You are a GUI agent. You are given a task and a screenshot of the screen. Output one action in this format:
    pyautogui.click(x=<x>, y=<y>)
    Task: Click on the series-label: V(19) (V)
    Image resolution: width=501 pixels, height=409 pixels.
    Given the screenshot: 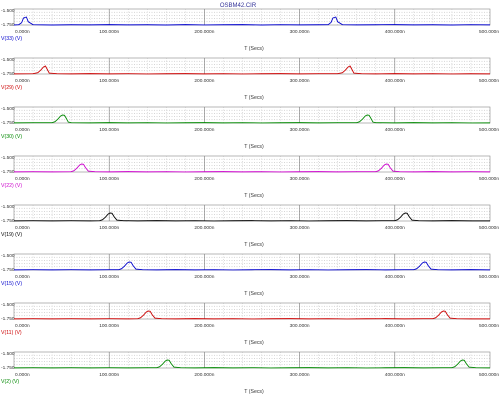 What is the action you would take?
    pyautogui.click(x=11, y=235)
    